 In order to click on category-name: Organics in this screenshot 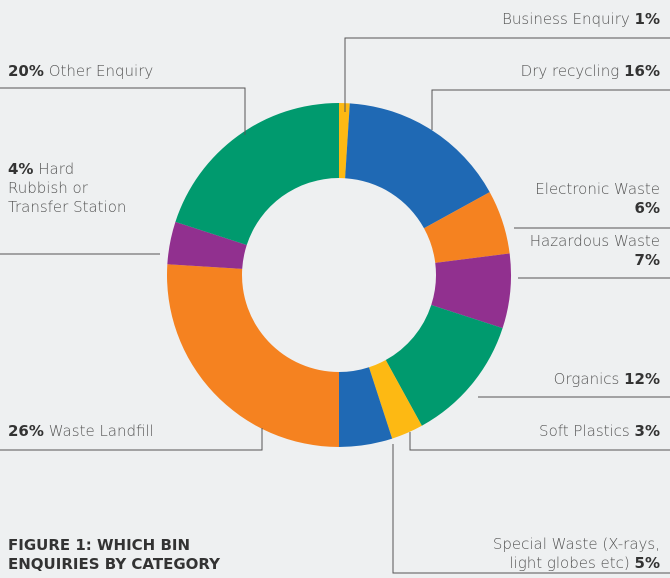, I will do `click(586, 379)`.